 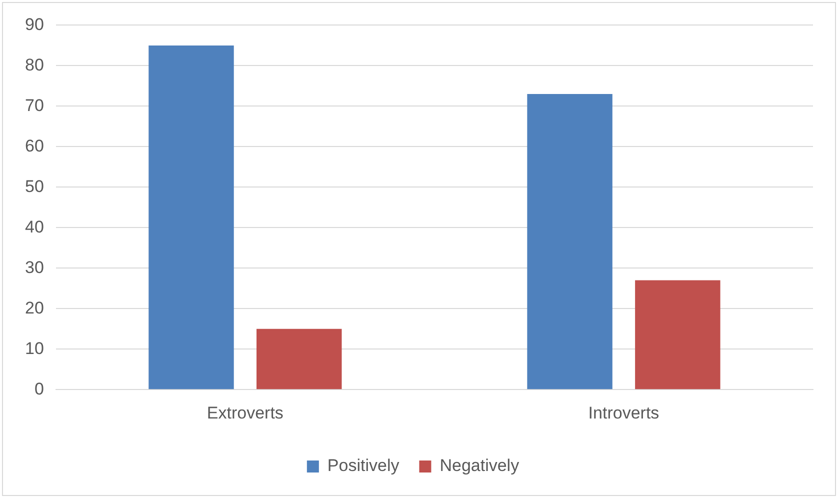 I want to click on x-tick-label: Extroverts, so click(x=245, y=412).